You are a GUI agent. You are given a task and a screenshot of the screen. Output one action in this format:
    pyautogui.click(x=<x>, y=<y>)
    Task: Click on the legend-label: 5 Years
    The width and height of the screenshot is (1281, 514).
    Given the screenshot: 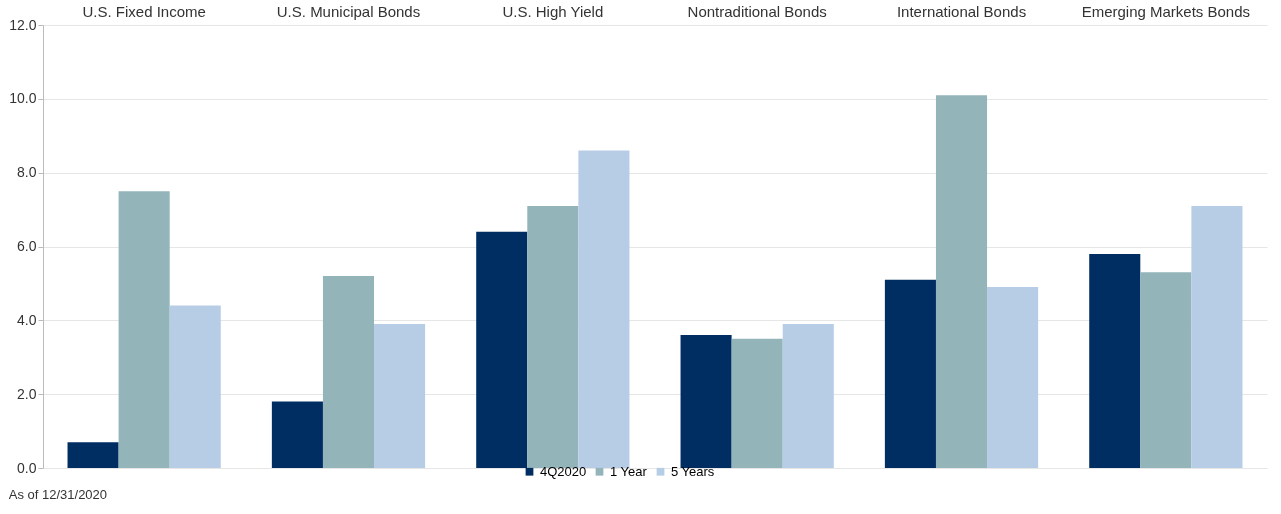 What is the action you would take?
    pyautogui.click(x=693, y=471)
    